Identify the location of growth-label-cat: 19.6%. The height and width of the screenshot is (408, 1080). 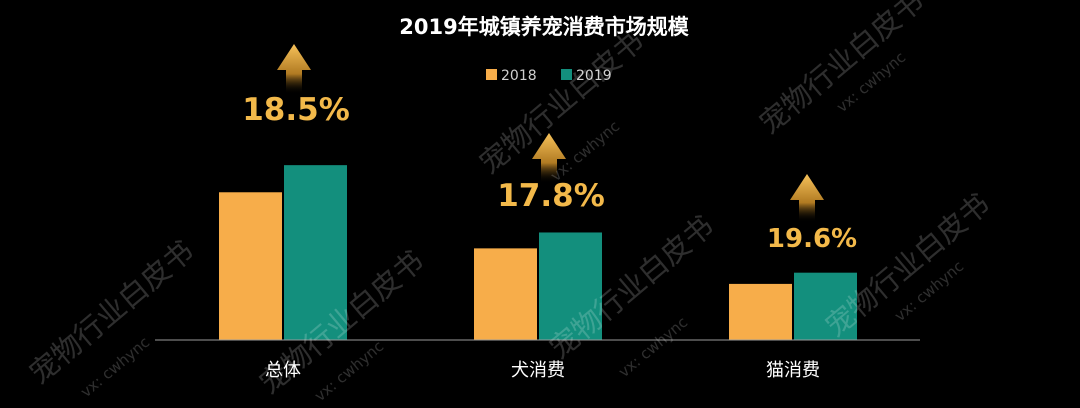
(812, 239).